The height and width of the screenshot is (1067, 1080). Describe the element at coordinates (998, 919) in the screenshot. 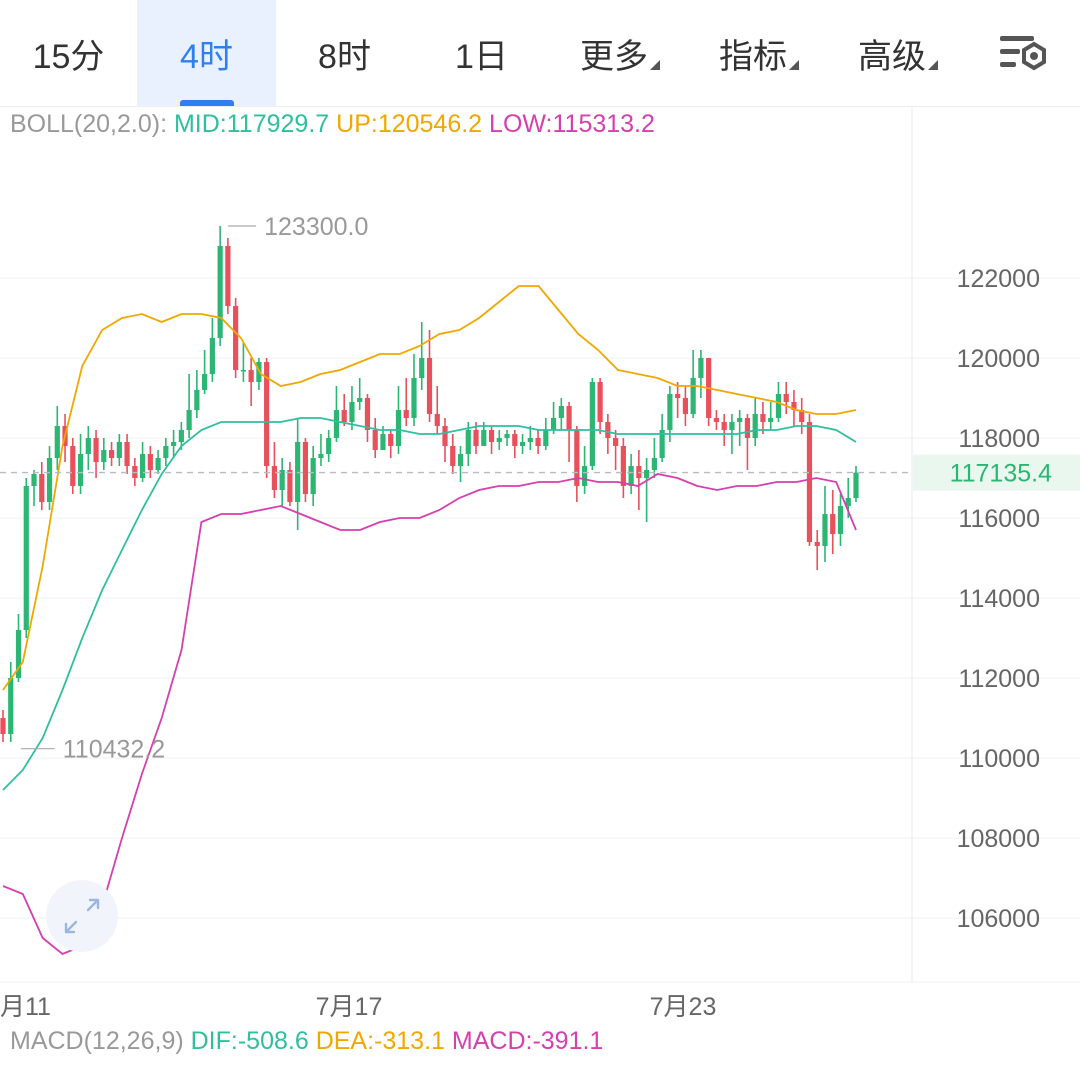

I see `y-tick-label: 106000` at that location.